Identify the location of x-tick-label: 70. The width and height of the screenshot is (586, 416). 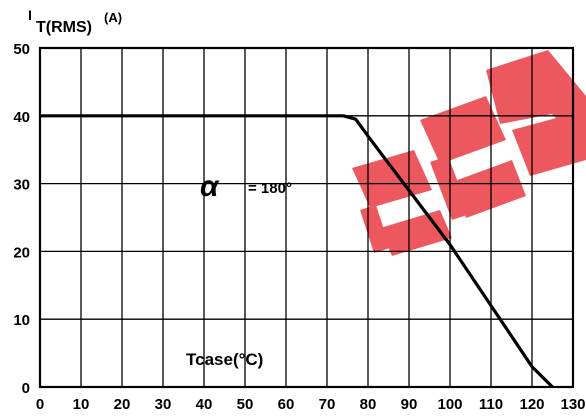
(327, 404).